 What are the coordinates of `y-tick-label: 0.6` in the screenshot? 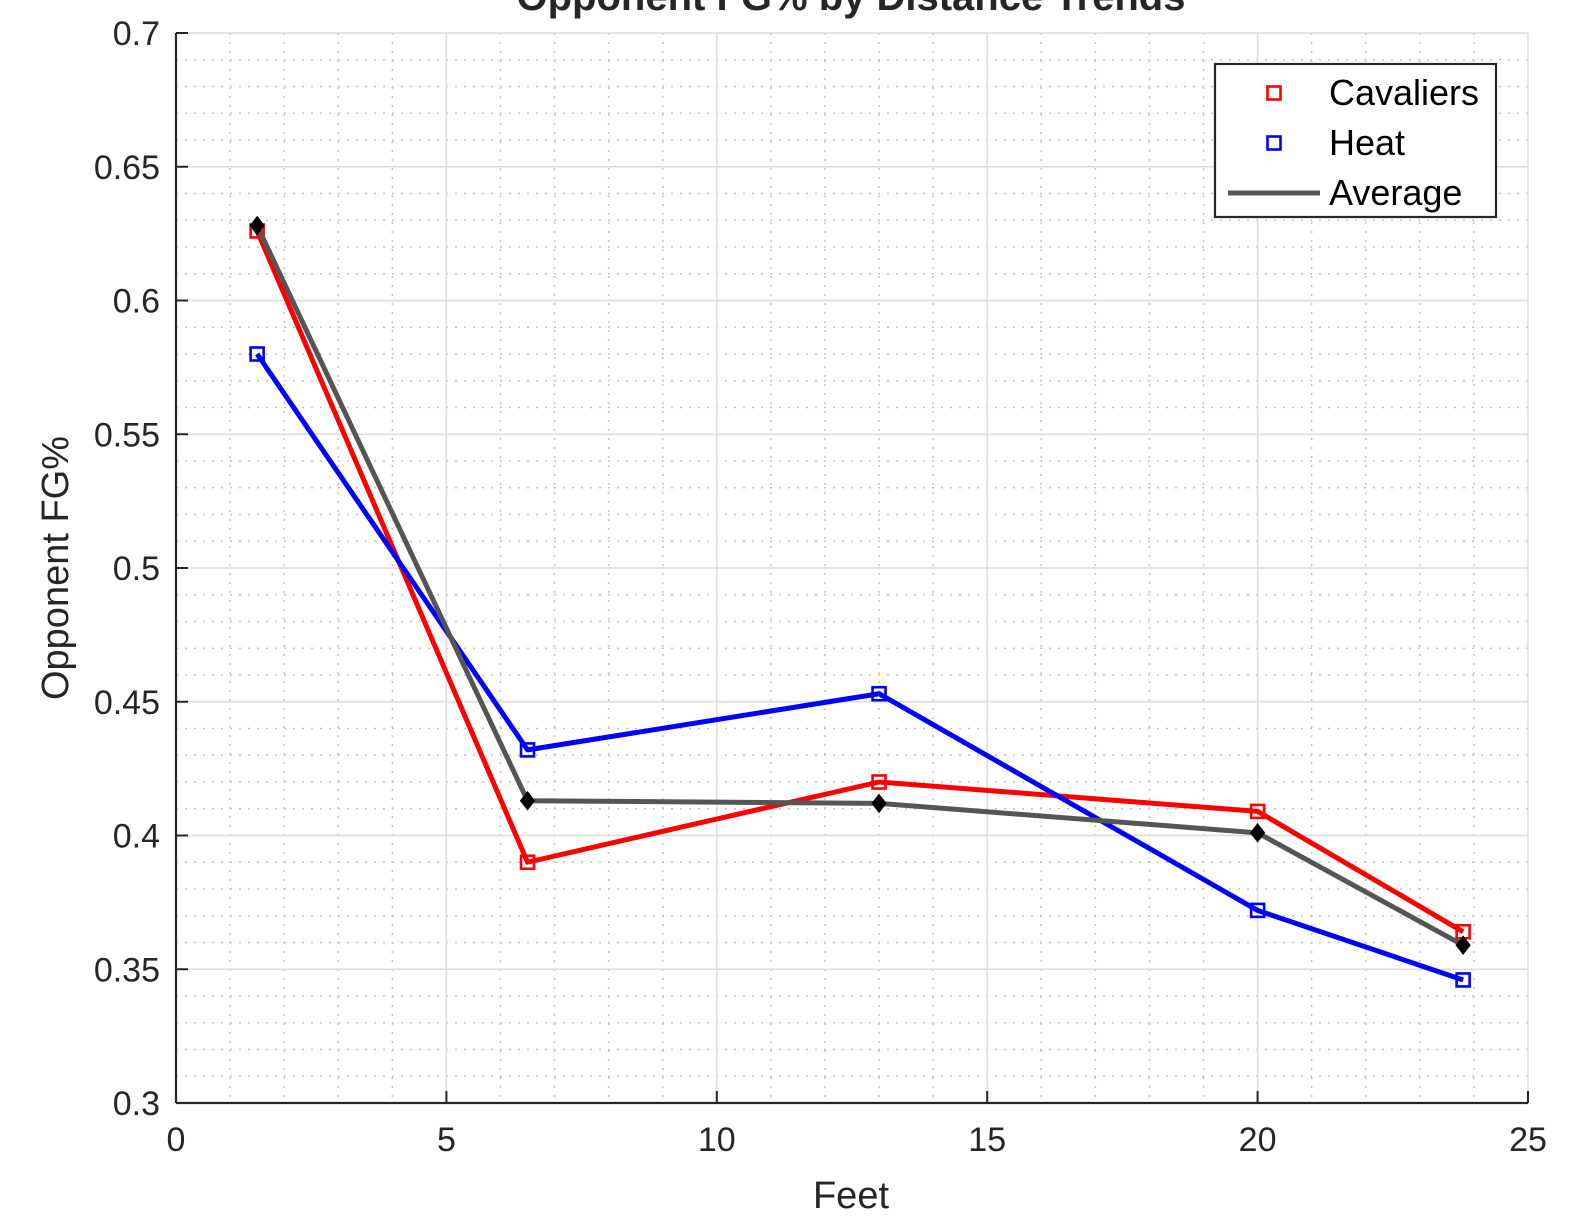 It's located at (136, 302).